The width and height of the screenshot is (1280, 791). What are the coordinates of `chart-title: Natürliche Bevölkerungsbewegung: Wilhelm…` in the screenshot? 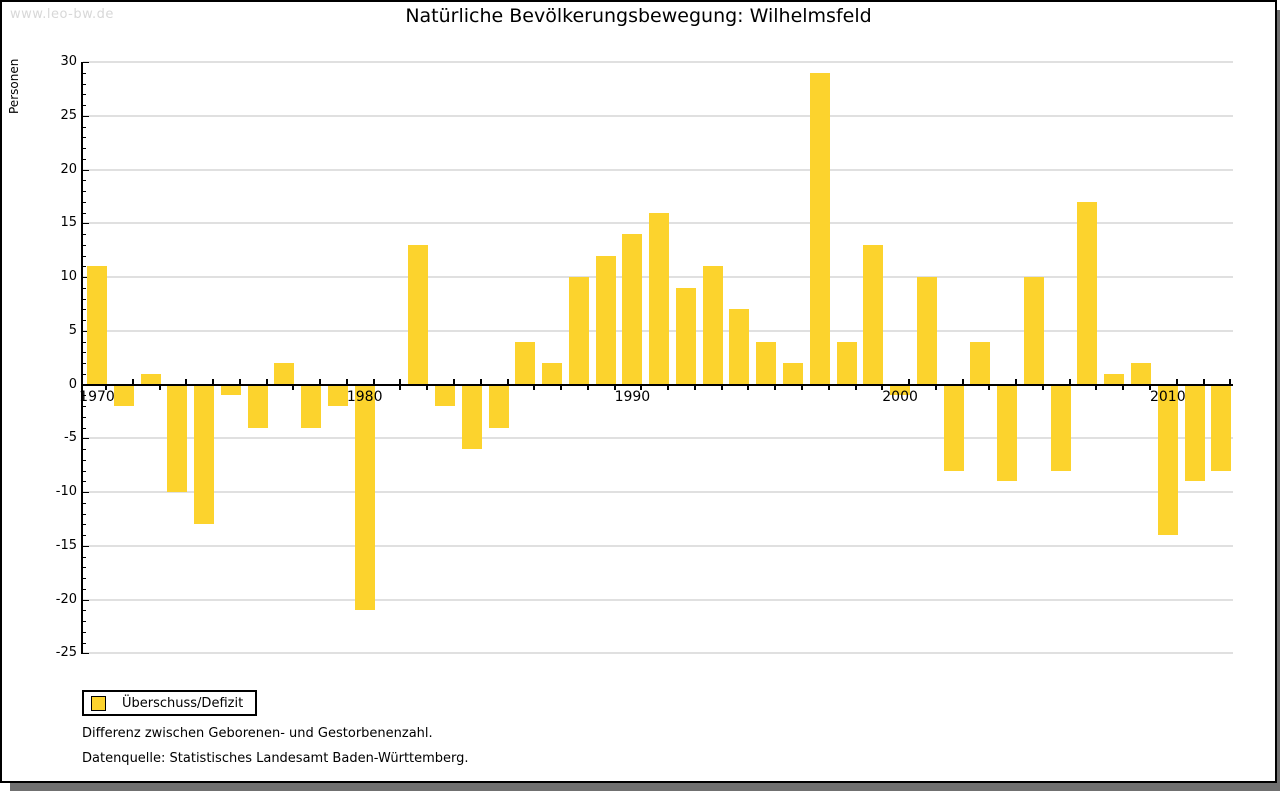 It's located at (638, 16).